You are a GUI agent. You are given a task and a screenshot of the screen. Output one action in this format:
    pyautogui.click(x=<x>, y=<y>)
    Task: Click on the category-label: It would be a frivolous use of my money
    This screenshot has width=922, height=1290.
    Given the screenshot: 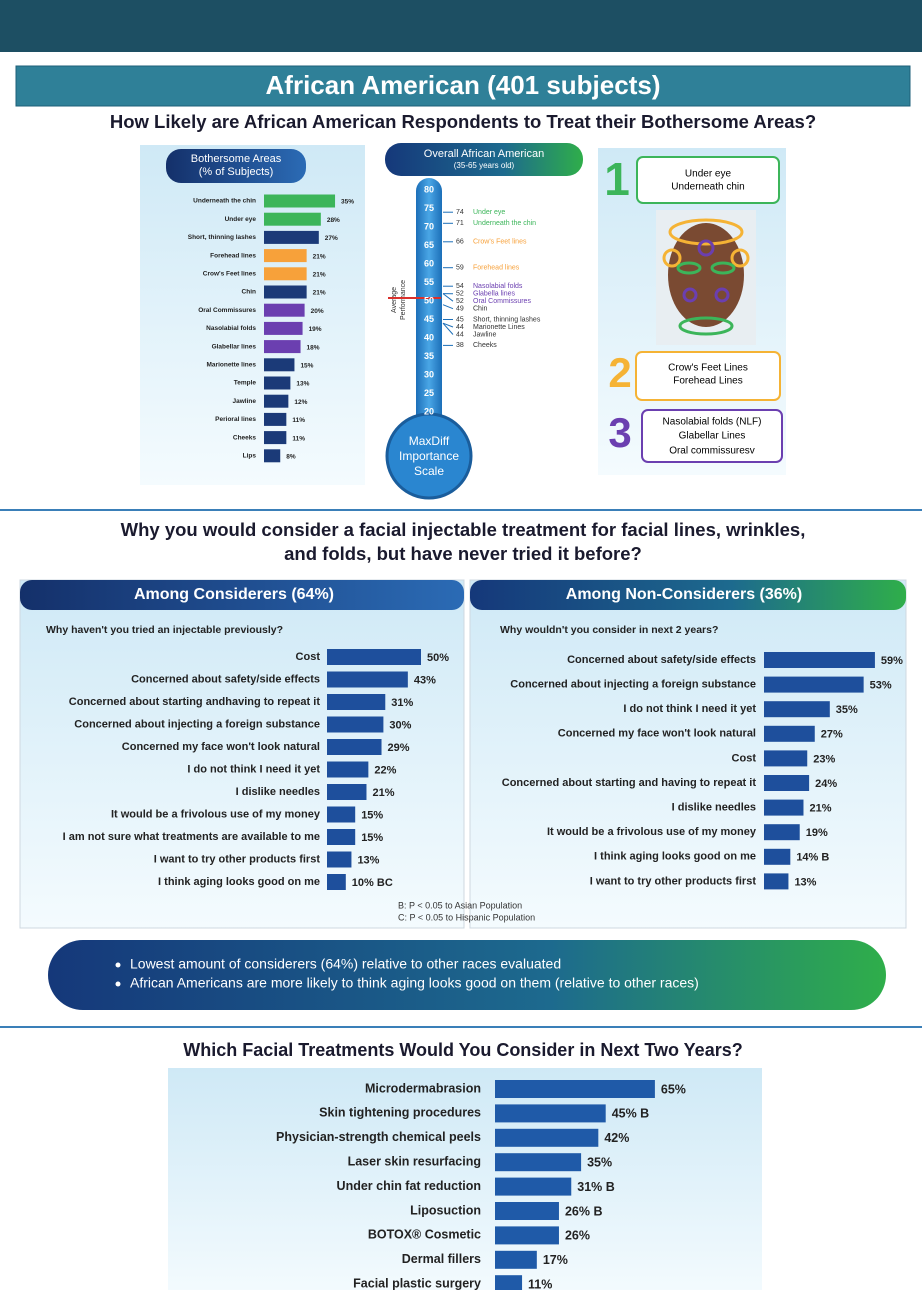 What is the action you would take?
    pyautogui.click(x=216, y=814)
    